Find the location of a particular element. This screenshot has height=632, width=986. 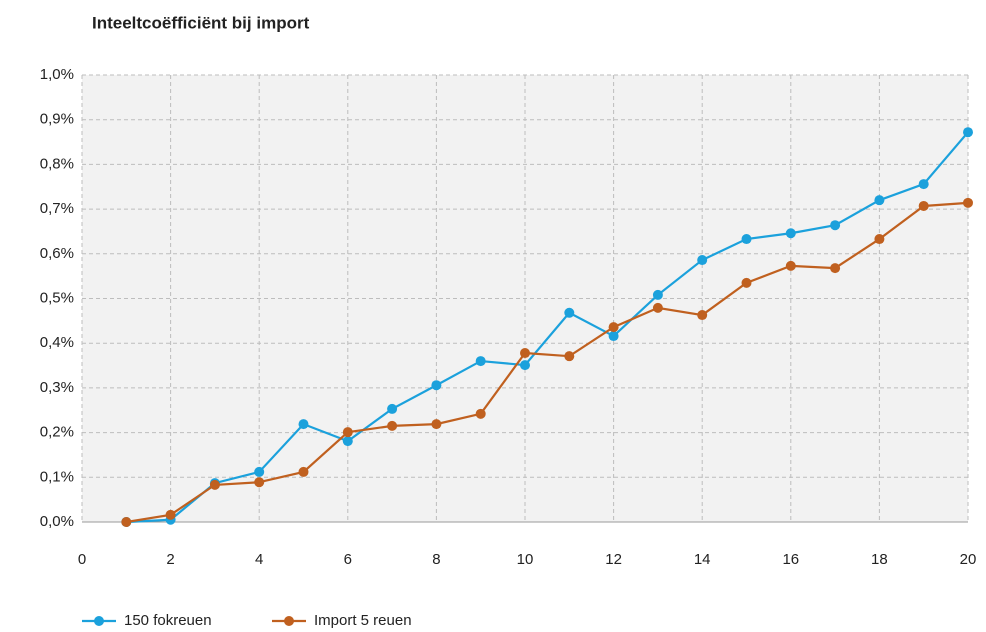

x-tick-label: 18 is located at coordinates (879, 559).